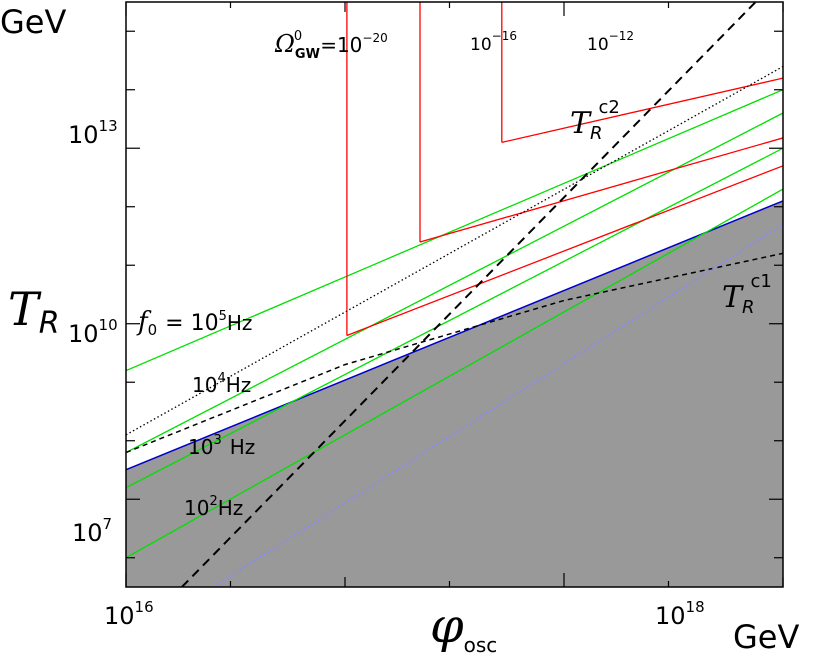 The width and height of the screenshot is (817, 659). What do you see at coordinates (194, 323) in the screenshot?
I see `f0-label-1e5: f0 = 105Hz` at bounding box center [194, 323].